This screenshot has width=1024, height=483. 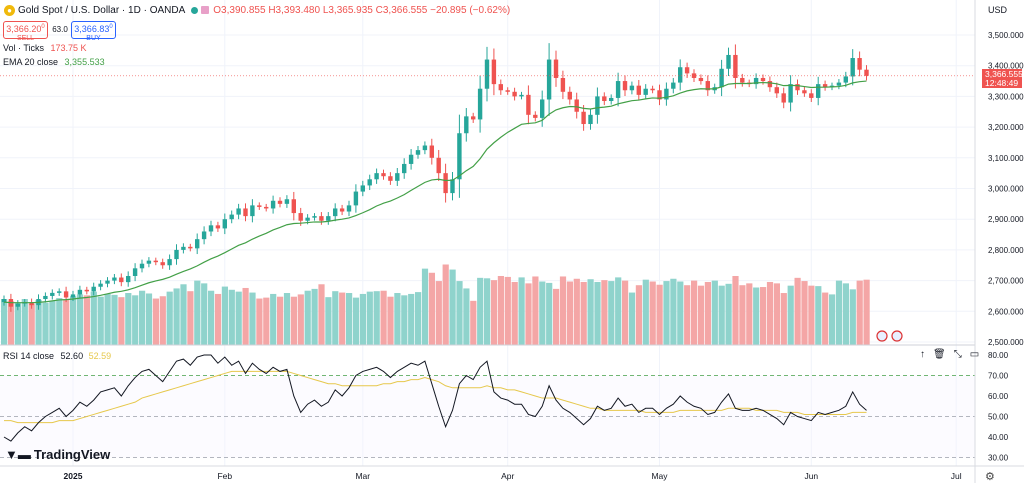 What do you see at coordinates (922, 354) in the screenshot?
I see `move-up-icon: ↑` at bounding box center [922, 354].